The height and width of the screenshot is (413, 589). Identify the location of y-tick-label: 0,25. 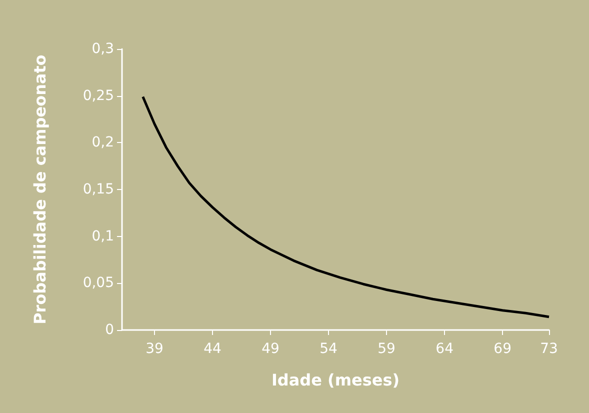
(98, 96).